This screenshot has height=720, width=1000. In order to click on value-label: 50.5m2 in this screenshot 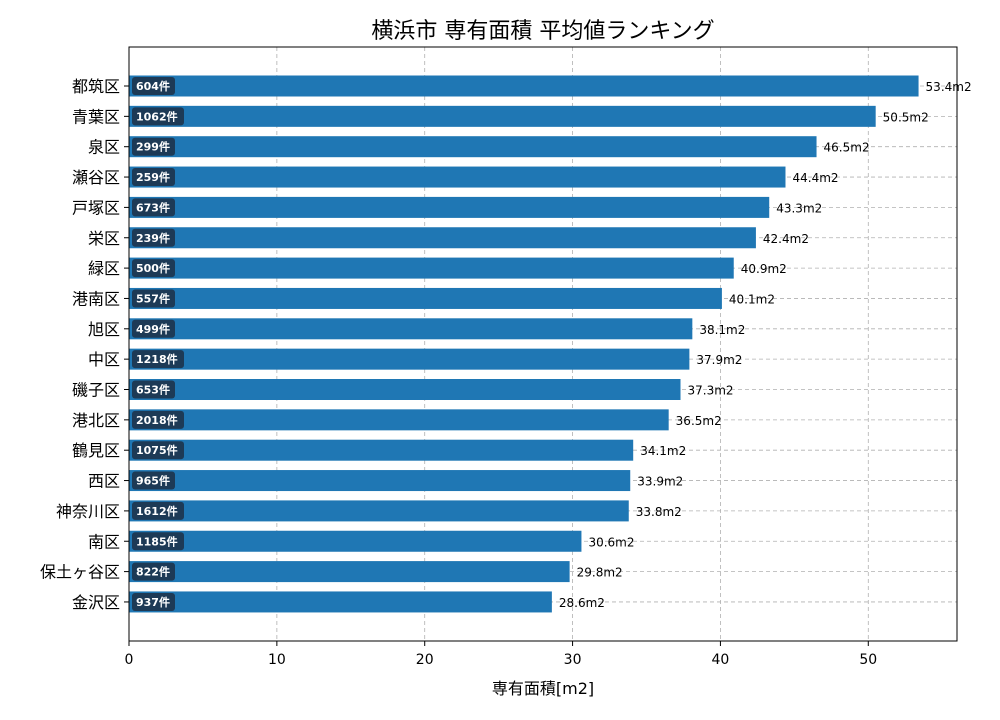, I will do `click(906, 117)`.